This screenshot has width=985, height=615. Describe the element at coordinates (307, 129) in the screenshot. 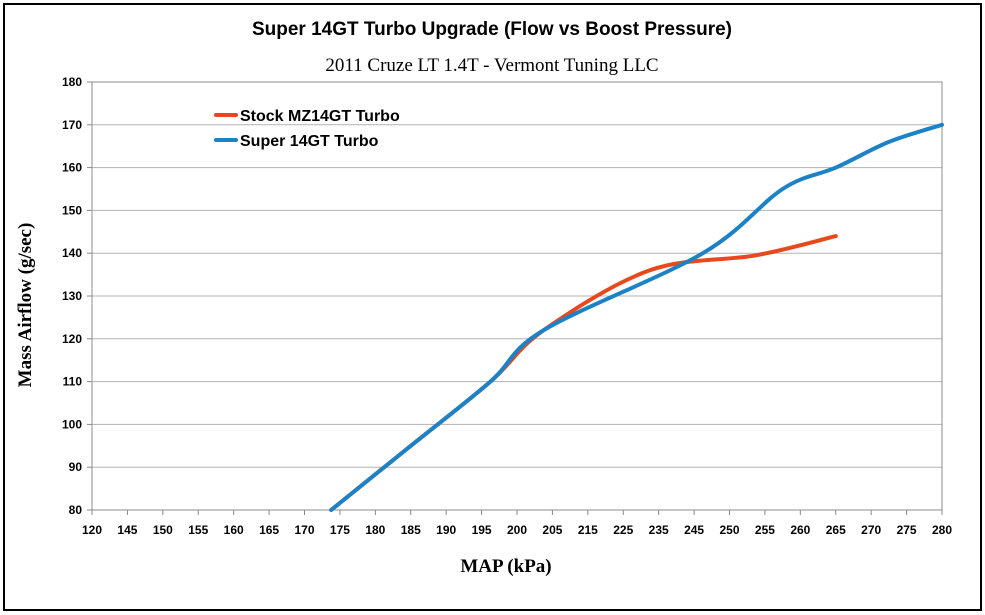

I see `legend: Stock MZ14GT Turbo Super 14GT Turbo` at that location.